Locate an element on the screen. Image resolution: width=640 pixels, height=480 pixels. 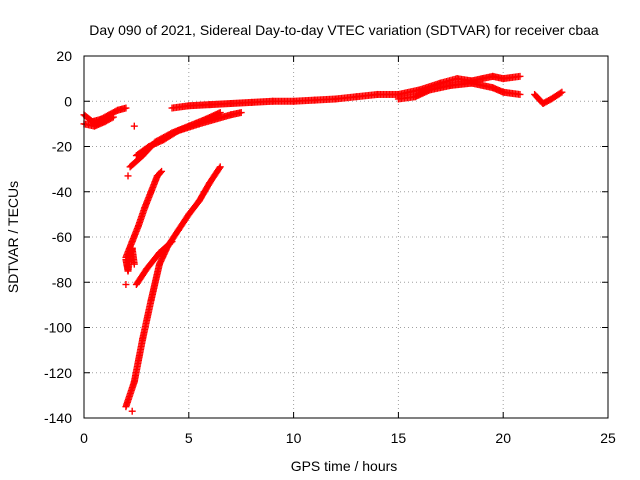
x-tick-label: 5 is located at coordinates (189, 438).